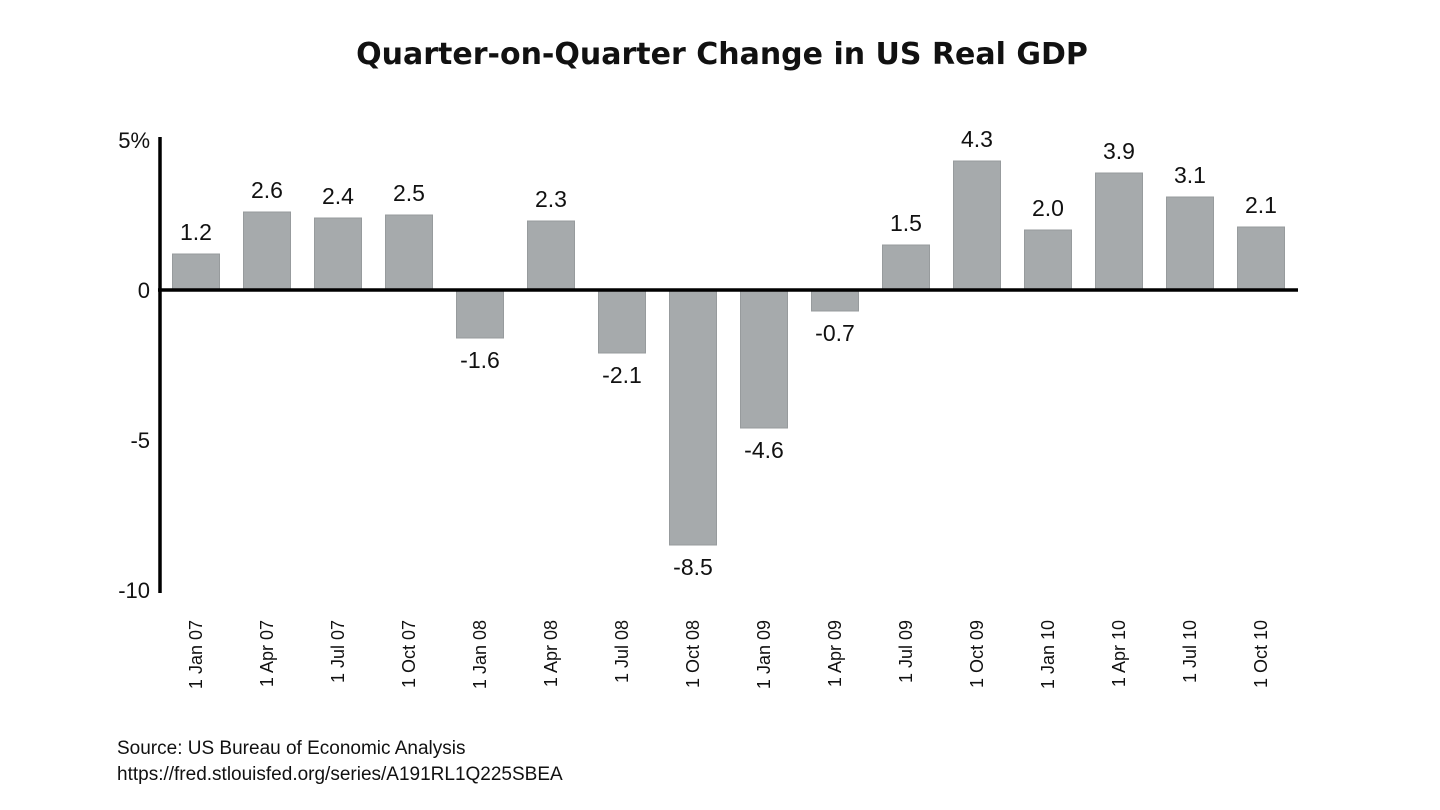 The height and width of the screenshot is (810, 1440). What do you see at coordinates (722, 54) in the screenshot?
I see `chart-title: Quarter-on-Quarter Change in US Real GDP` at bounding box center [722, 54].